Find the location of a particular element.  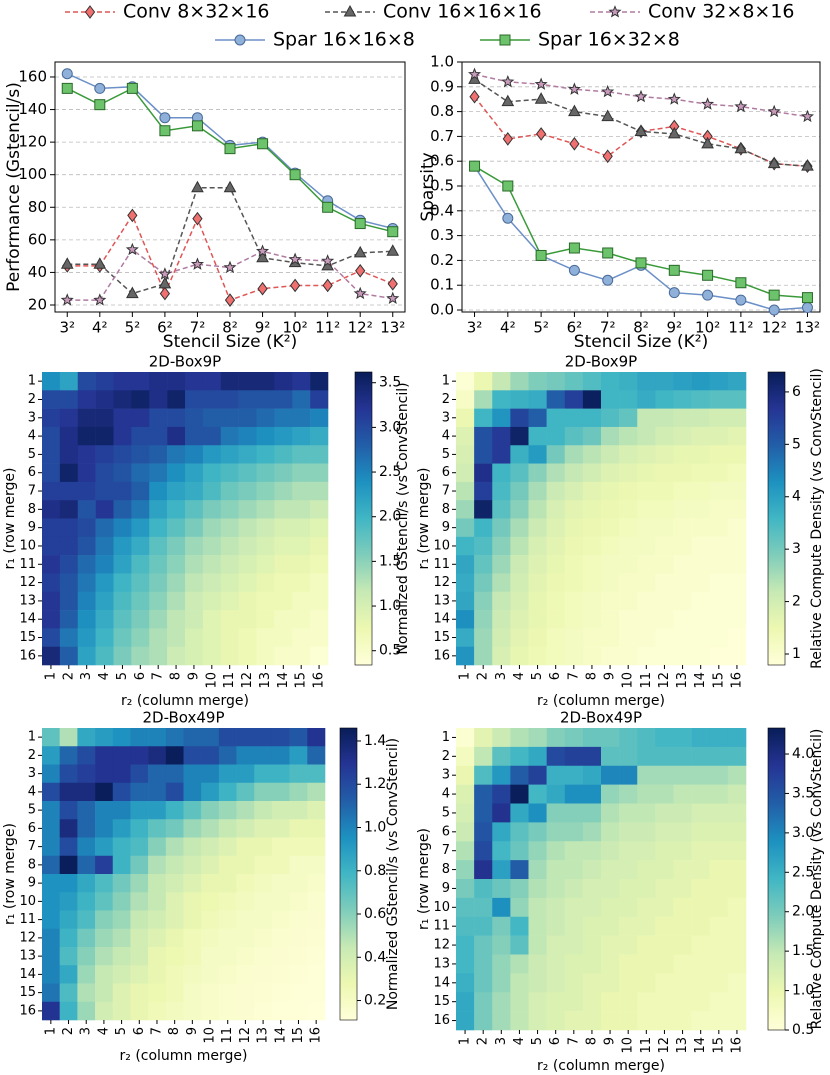

y-tick-label: 0.7 is located at coordinates (442, 136).